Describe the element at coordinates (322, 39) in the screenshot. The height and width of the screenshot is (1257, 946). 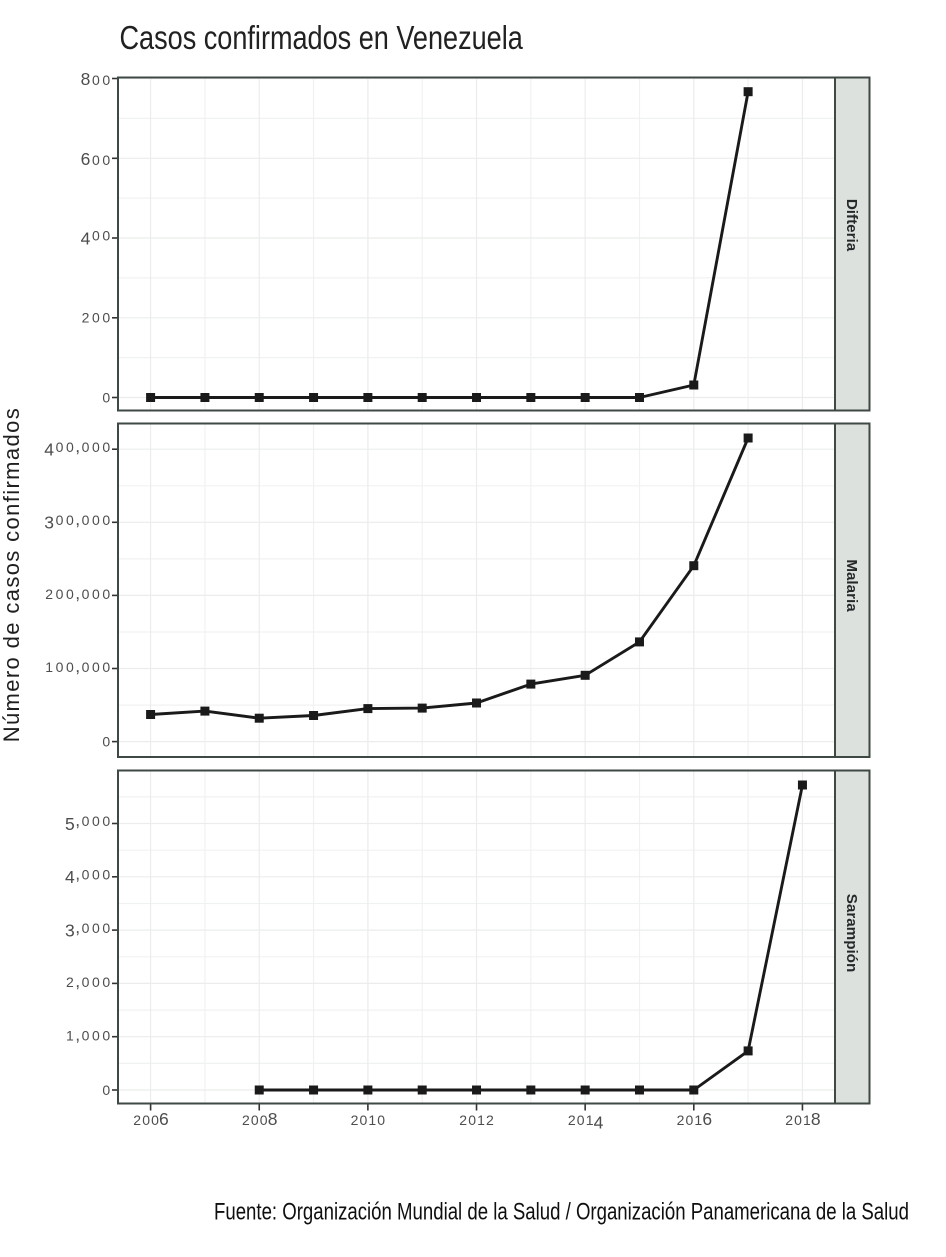
I see `svg-text: Casos confirmados en Venezuela` at that location.